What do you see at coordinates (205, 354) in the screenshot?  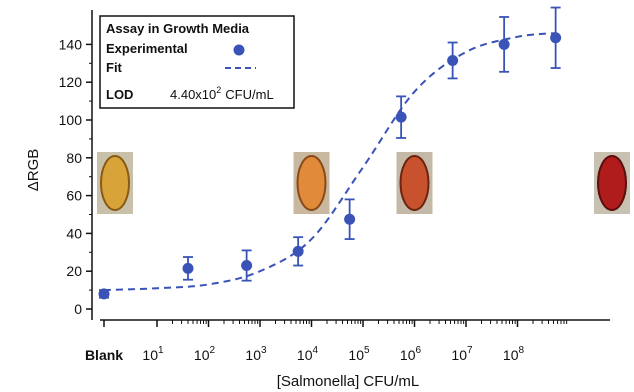 I see `x-tick-label: 10²` at bounding box center [205, 354].